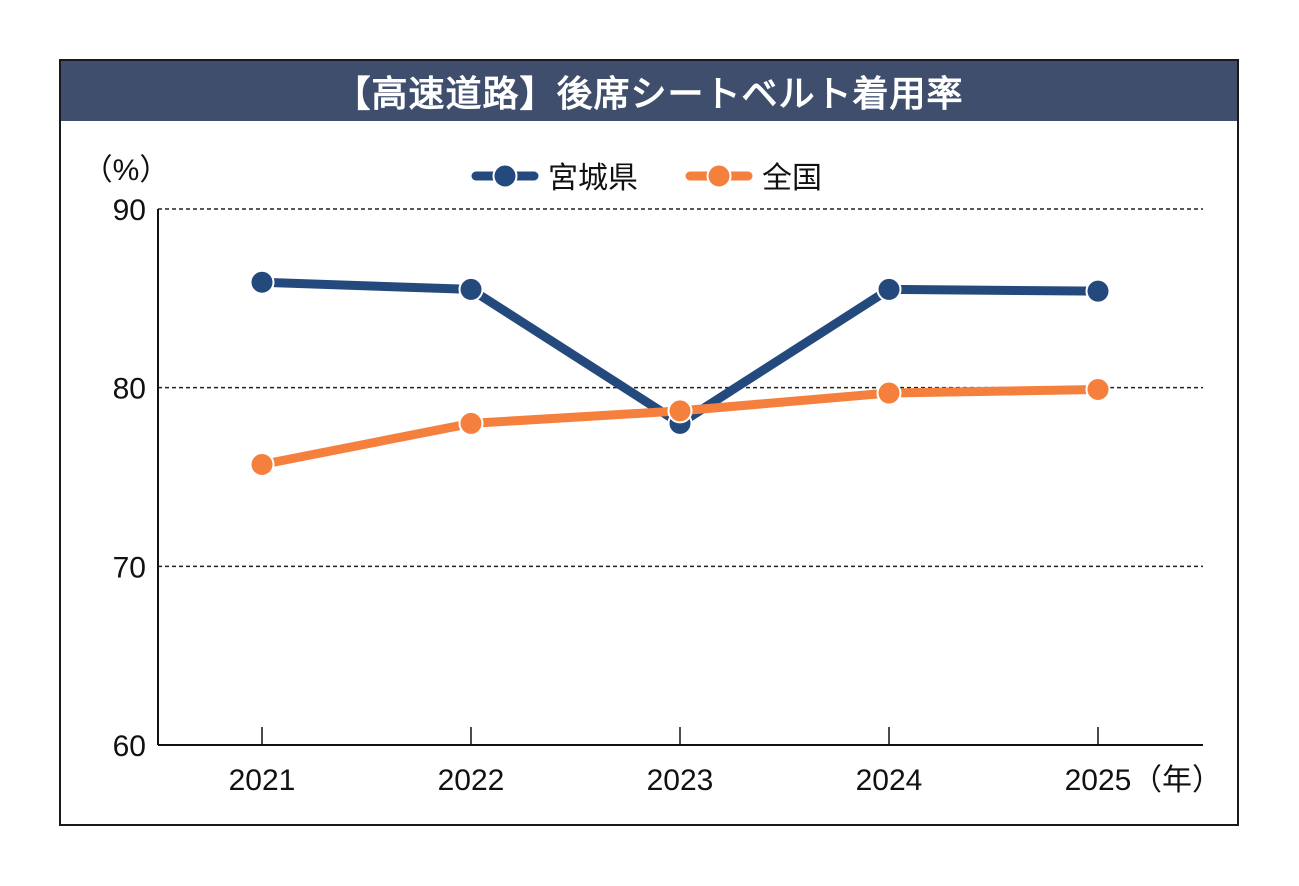  I want to click on legend-item: 全国, so click(753, 178).